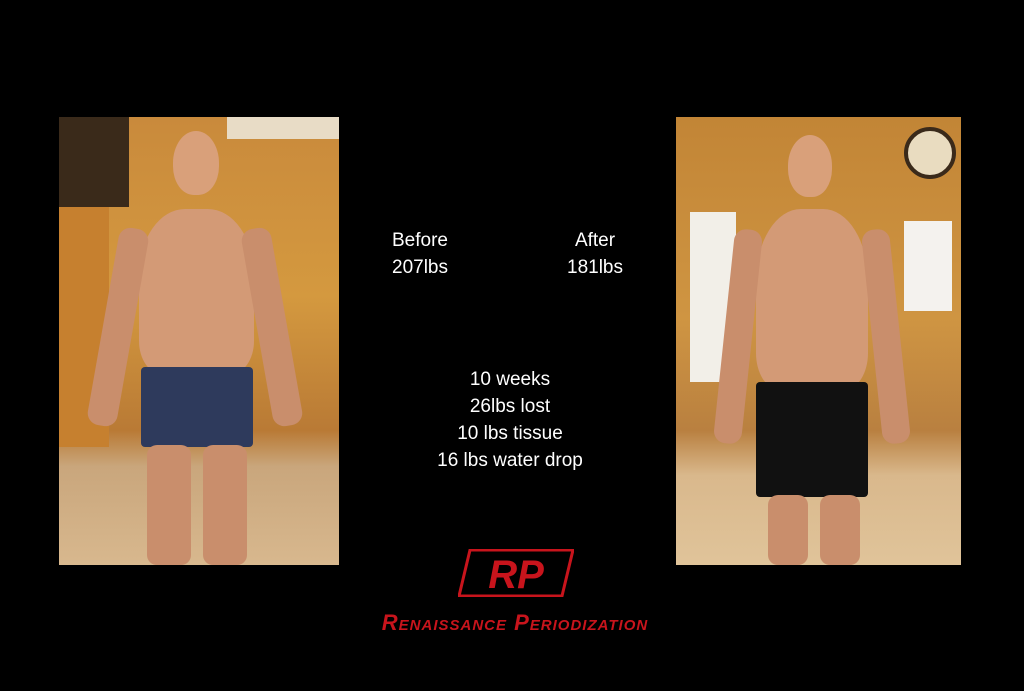 The height and width of the screenshot is (691, 1024). What do you see at coordinates (420, 267) in the screenshot?
I see `before-weight: 207lbs` at bounding box center [420, 267].